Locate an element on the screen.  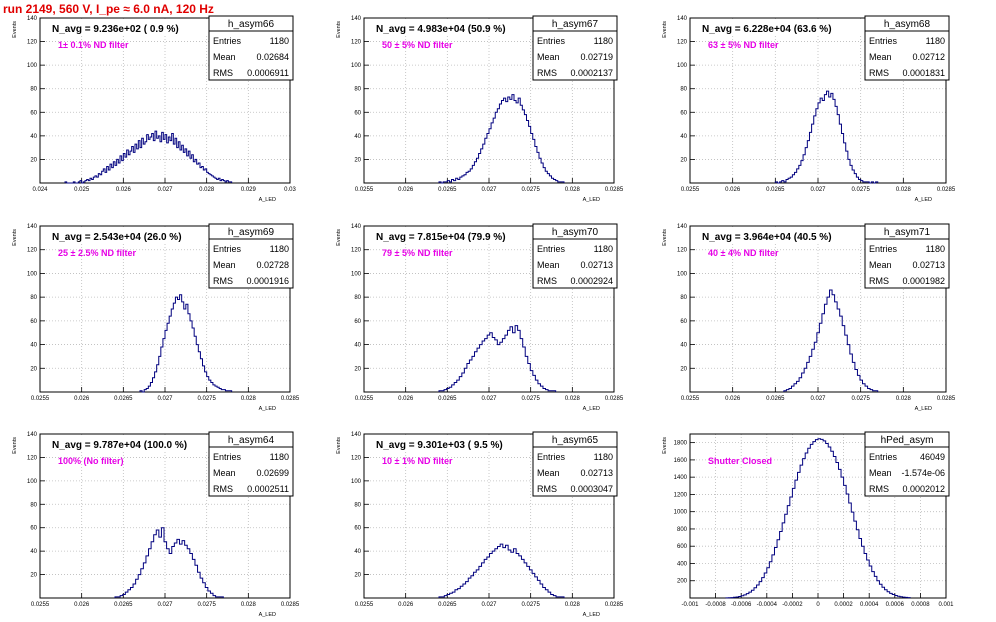
filter-label: 25 ± 2.5% ND filter is located at coordinates (97, 253).